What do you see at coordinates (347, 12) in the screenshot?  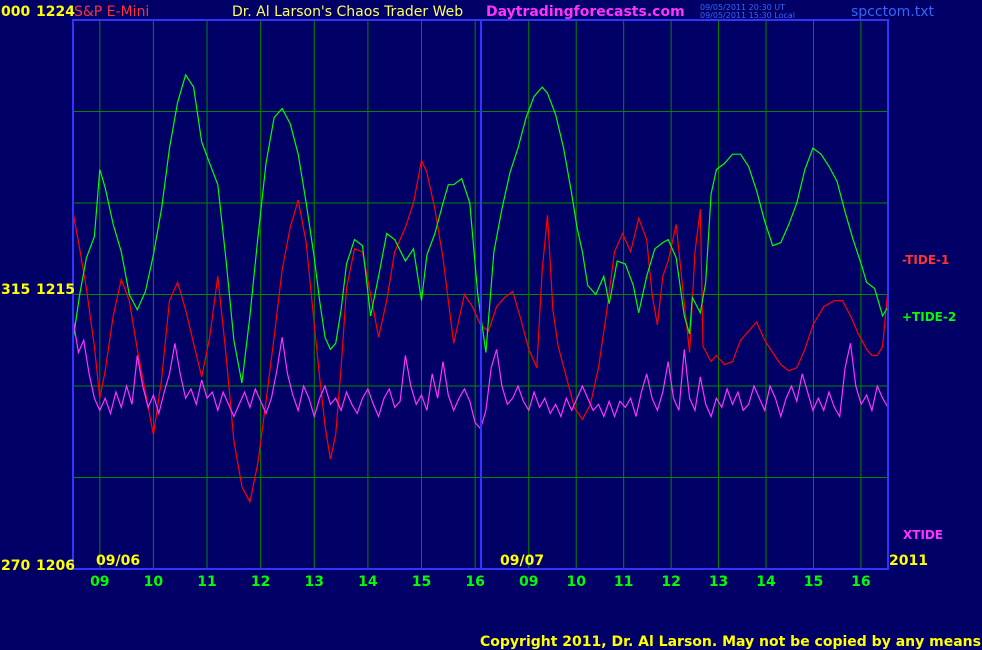 I see `chart-title: Dr. Al Larson's Chaos Trader Web` at bounding box center [347, 12].